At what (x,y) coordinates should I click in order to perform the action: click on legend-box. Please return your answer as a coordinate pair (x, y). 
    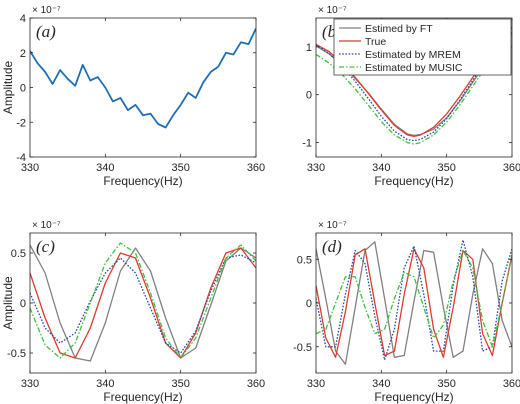
    Looking at the image, I should click on (422, 47).